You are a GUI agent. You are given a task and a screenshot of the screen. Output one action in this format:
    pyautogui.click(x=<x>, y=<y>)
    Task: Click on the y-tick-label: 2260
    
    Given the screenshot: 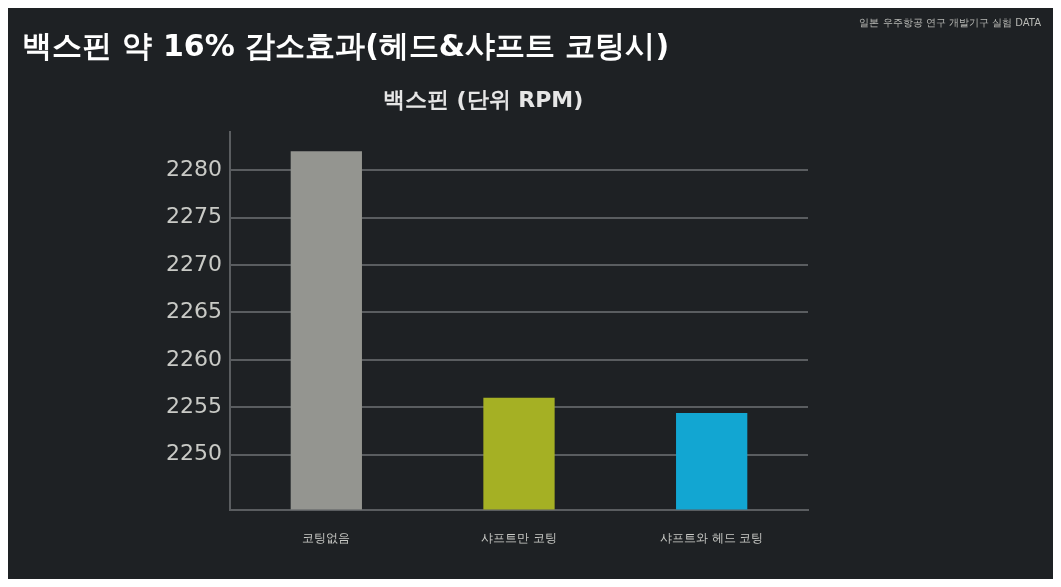 What is the action you would take?
    pyautogui.click(x=193, y=358)
    